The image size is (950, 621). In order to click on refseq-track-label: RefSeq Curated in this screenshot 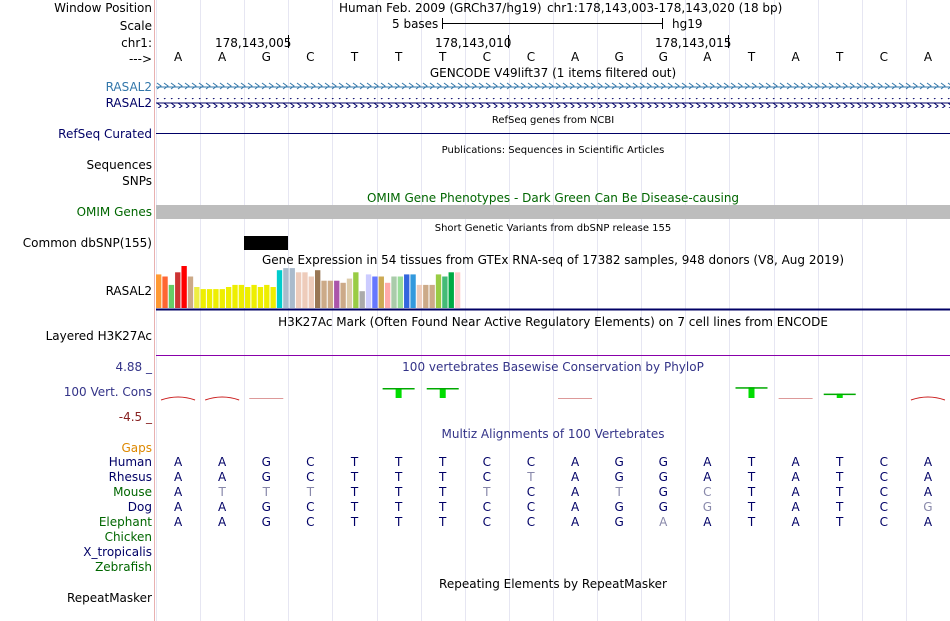, I will do `click(105, 134)`.